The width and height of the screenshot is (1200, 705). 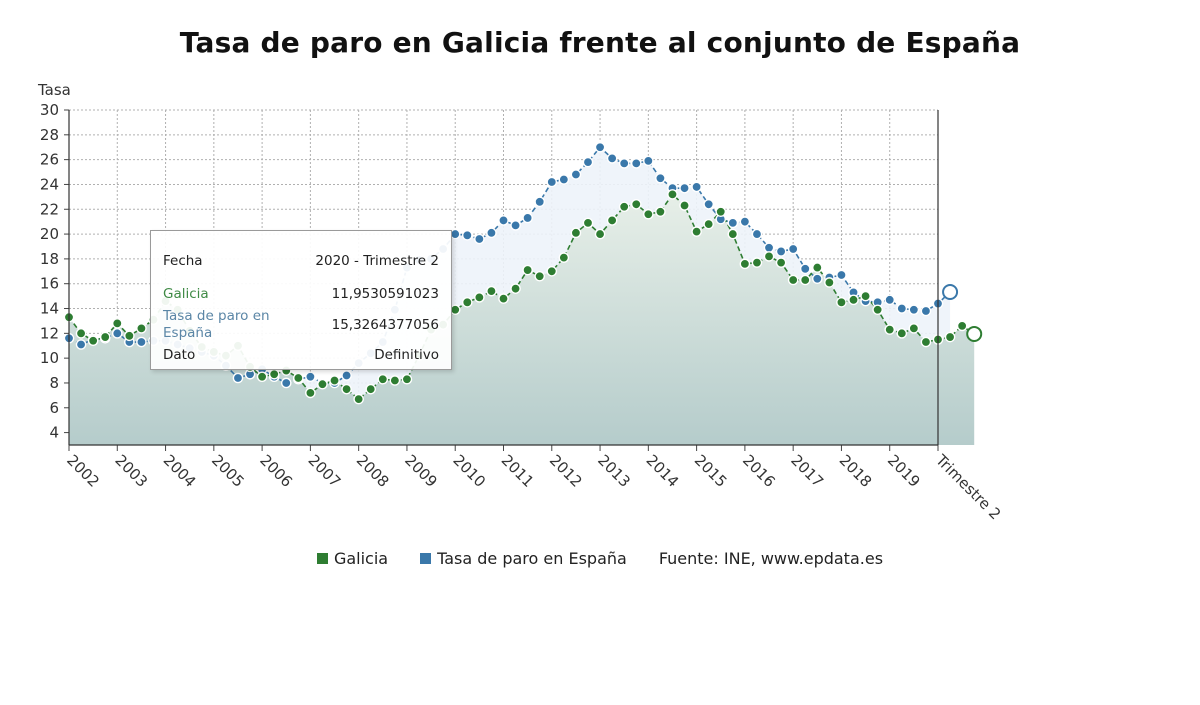 What do you see at coordinates (523, 558) in the screenshot?
I see `legend-item-espana: Tasa de paro en España` at bounding box center [523, 558].